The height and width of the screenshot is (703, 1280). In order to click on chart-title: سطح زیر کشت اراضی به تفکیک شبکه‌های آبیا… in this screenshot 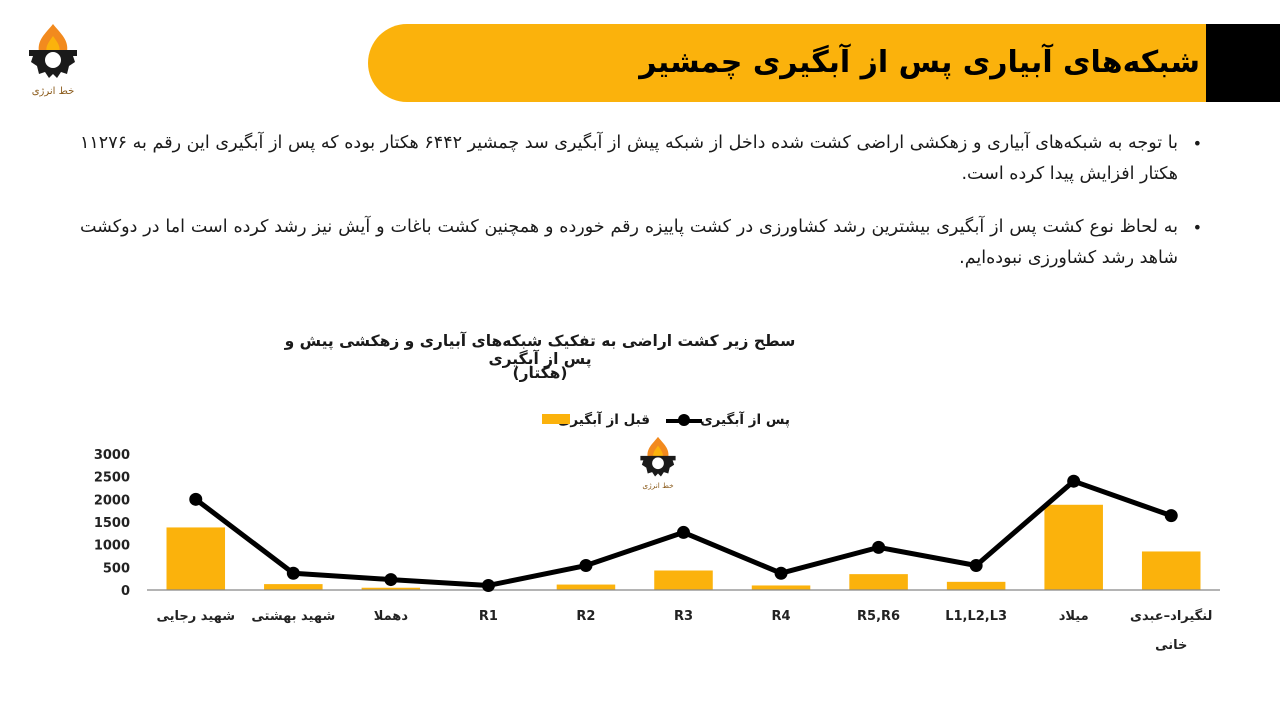, I will do `click(540, 350)`.